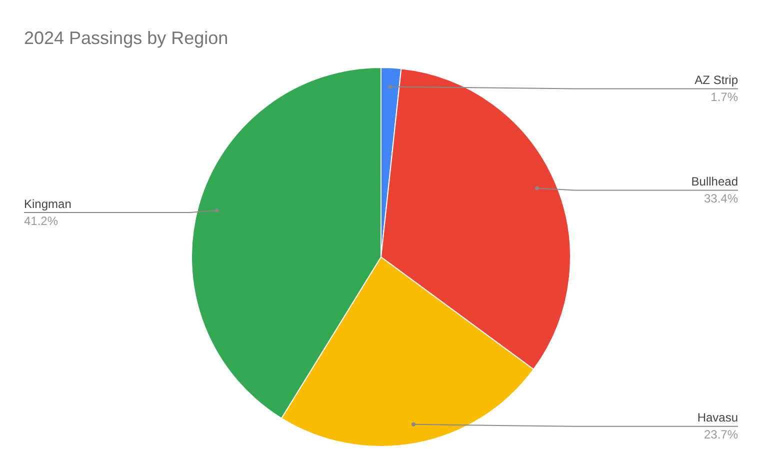 This screenshot has height=470, width=762. I want to click on slice-label: AZ Strip, so click(716, 80).